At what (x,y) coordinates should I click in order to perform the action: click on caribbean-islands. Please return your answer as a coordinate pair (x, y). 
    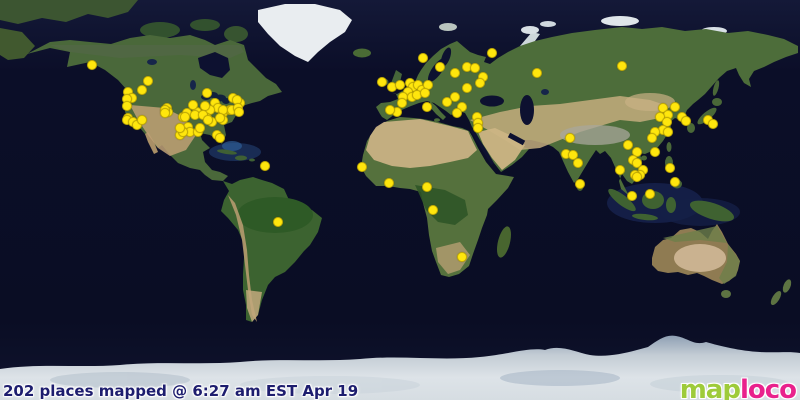
    Looking at the image, I should click on (236, 155).